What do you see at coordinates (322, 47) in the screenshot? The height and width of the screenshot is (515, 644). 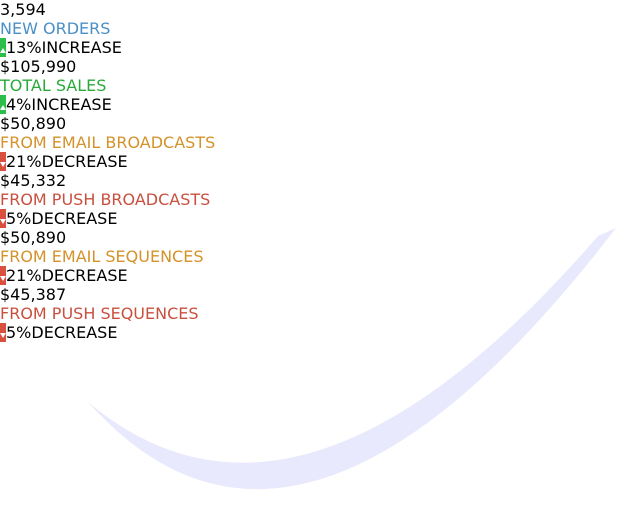 I see `card-footer: 13%INCREASE` at bounding box center [322, 47].